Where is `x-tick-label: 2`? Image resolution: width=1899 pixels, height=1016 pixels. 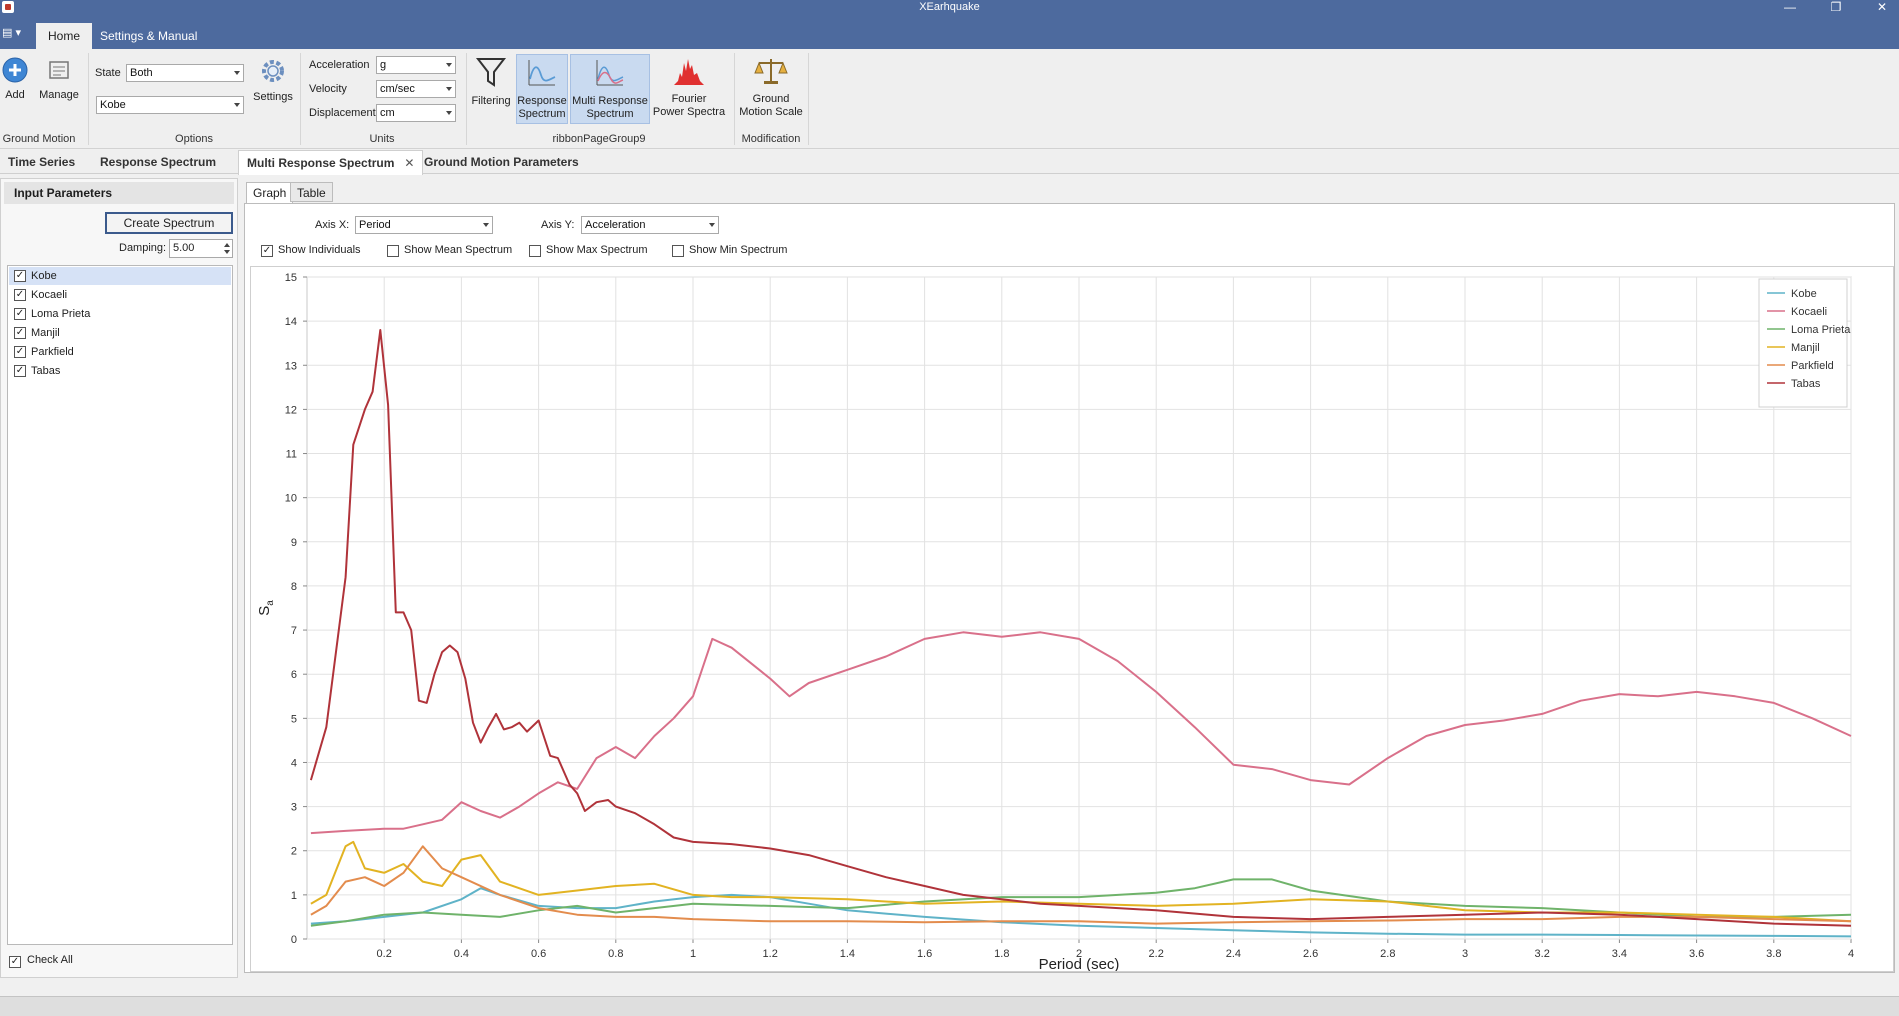
x-tick-label: 2 is located at coordinates (1079, 954).